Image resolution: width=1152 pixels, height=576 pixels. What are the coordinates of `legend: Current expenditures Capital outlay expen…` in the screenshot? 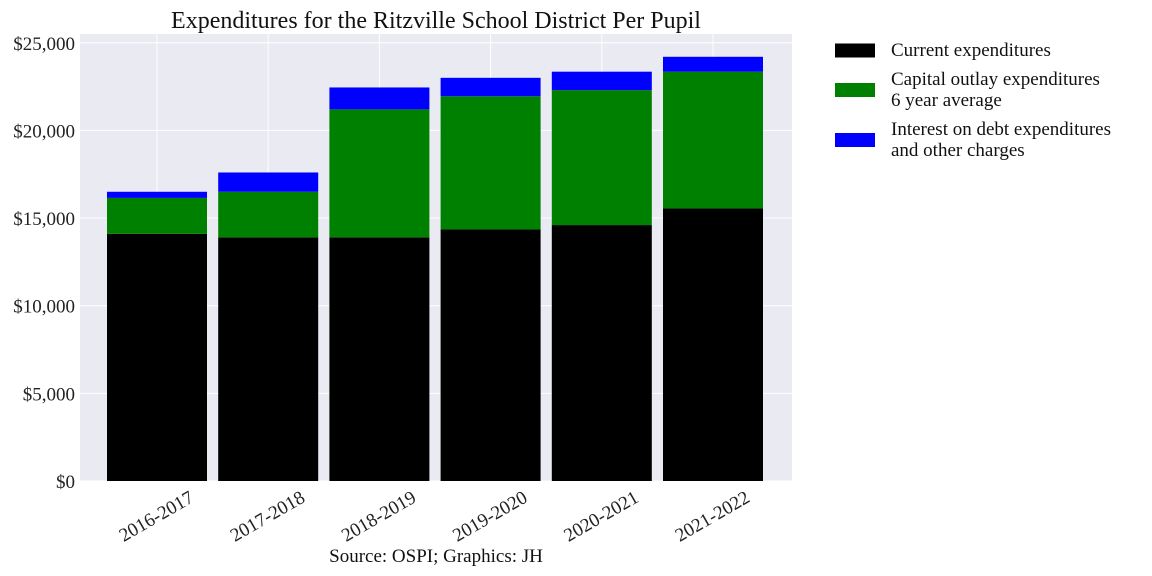 It's located at (973, 100).